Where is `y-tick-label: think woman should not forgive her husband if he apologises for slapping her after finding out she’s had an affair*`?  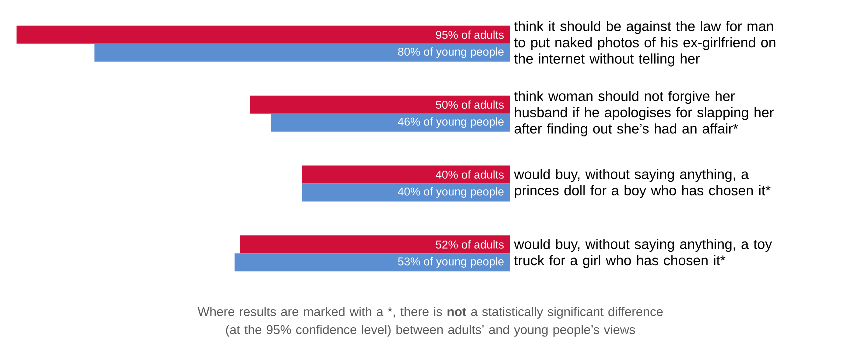
y-tick-label: think woman should not forgive her husband if he apologises for slapping her after finding out she’s had an affair* is located at coordinates (644, 114).